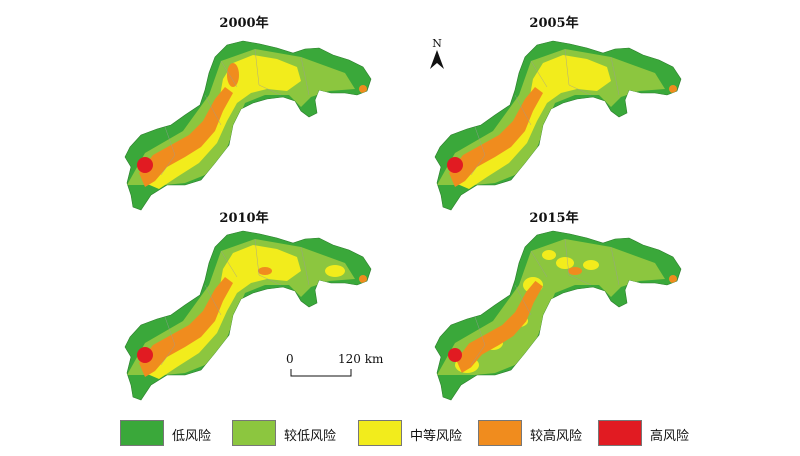 This screenshot has width=800, height=456. Describe the element at coordinates (670, 436) in the screenshot. I see `legend-label: 高风险` at that location.